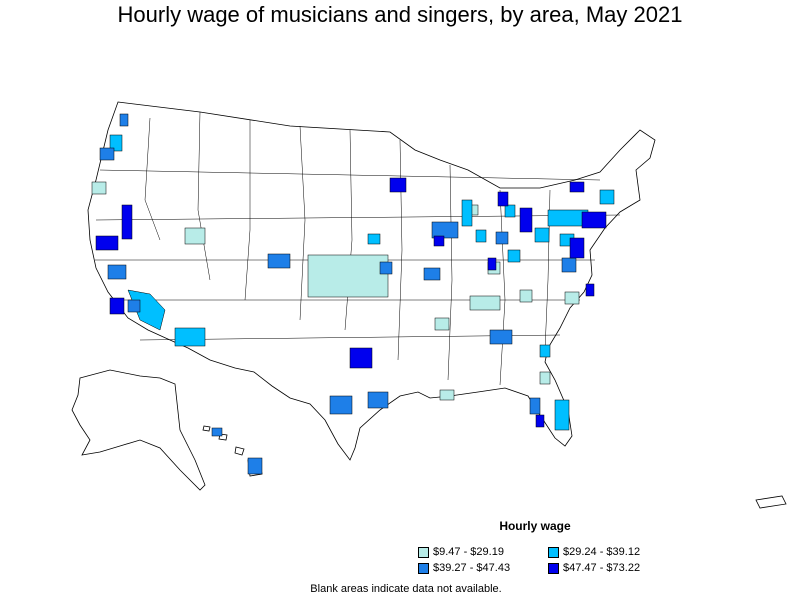 This screenshot has width=800, height=600. What do you see at coordinates (468, 552) in the screenshot?
I see `legend-label-1: $9.47 - $29.19` at bounding box center [468, 552].